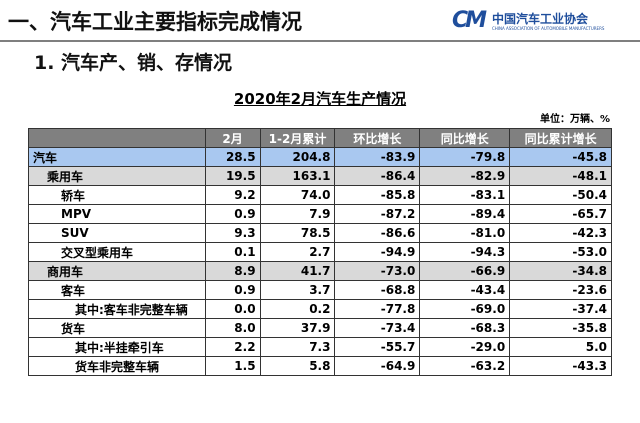  What do you see at coordinates (465, 252) in the screenshot?
I see `value-cell: -94.3` at bounding box center [465, 252].